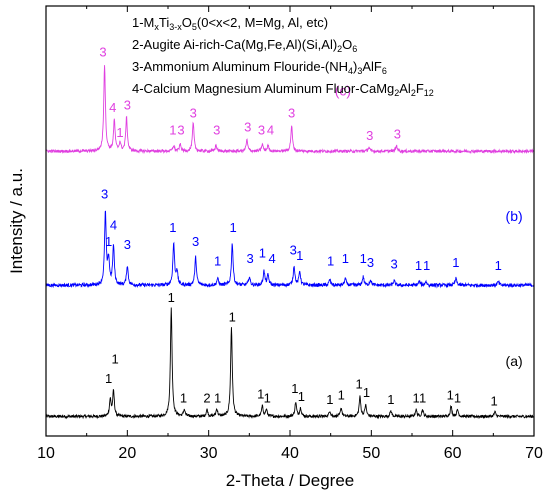 The width and height of the screenshot is (550, 498). I want to click on legend-entry: 3-Ammonium Aluminum Flouride-(NH4)3AlF6, so click(259, 67).